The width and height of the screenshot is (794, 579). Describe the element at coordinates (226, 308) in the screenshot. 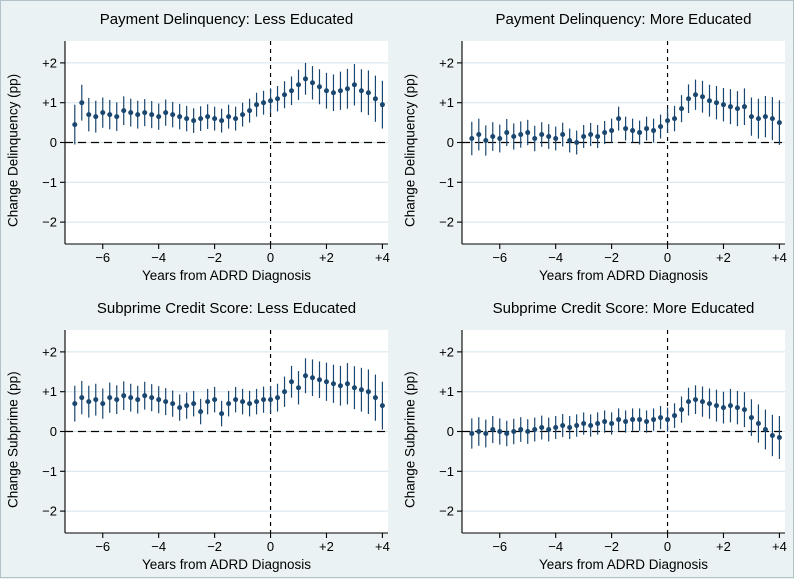

I see `chart-title: Subprime Credit Score: Less Educated` at that location.